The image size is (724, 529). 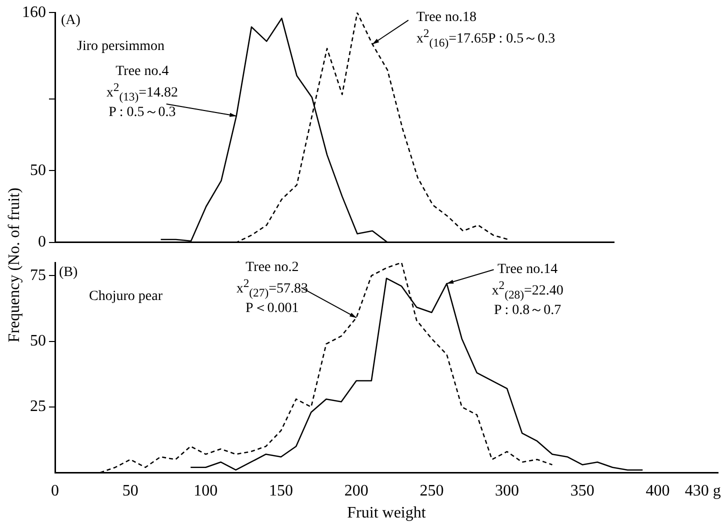 What do you see at coordinates (125, 296) in the screenshot?
I see `annotation: Chojuro pear` at bounding box center [125, 296].